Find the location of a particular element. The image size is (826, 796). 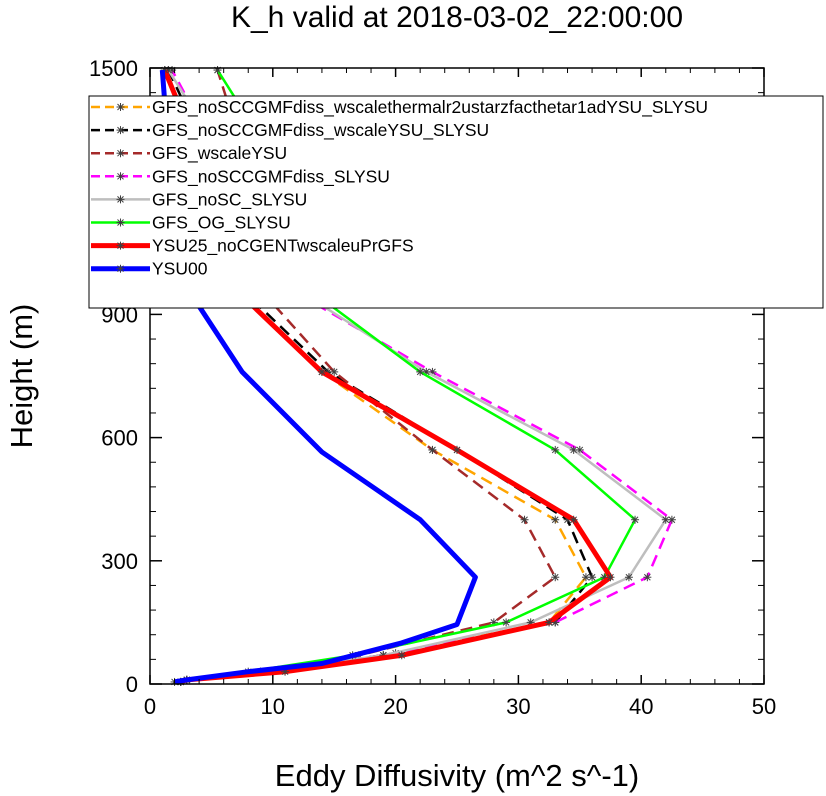

x-tick-label: 40 is located at coordinates (641, 706).